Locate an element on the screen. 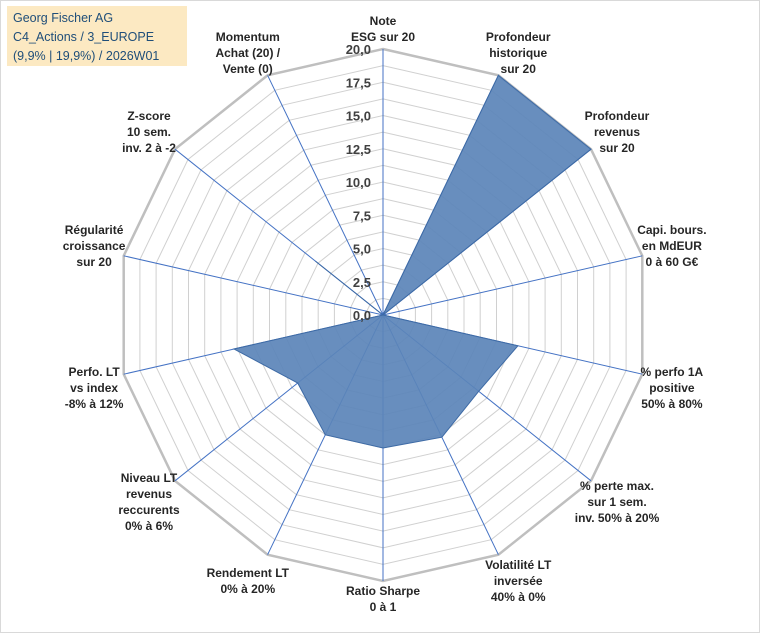 The width and height of the screenshot is (760, 633). axis-label-line: sur 1 sem. is located at coordinates (616, 502).